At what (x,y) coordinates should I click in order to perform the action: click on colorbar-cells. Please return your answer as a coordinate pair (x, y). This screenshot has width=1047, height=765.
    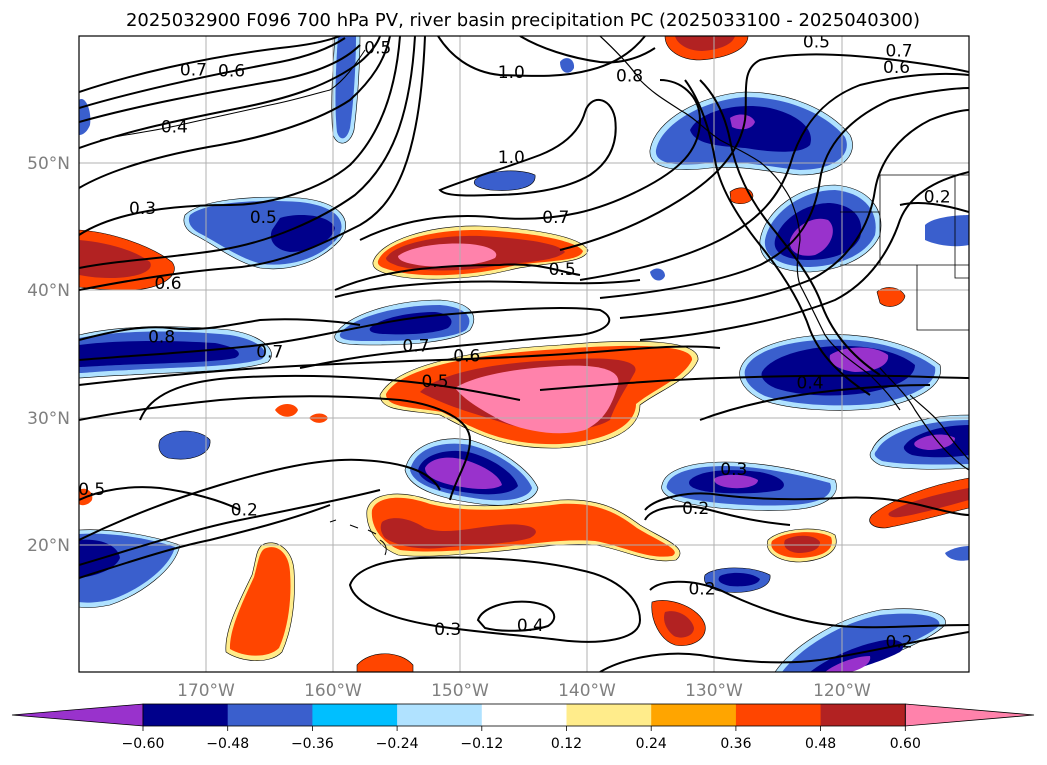
    Looking at the image, I should click on (523, 715).